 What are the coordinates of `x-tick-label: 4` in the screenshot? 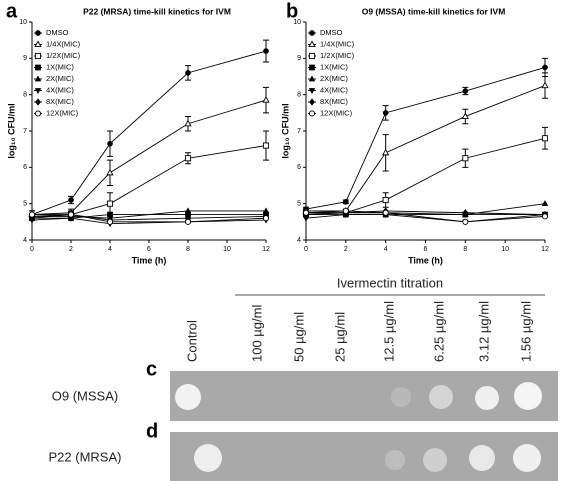 It's located at (110, 249).